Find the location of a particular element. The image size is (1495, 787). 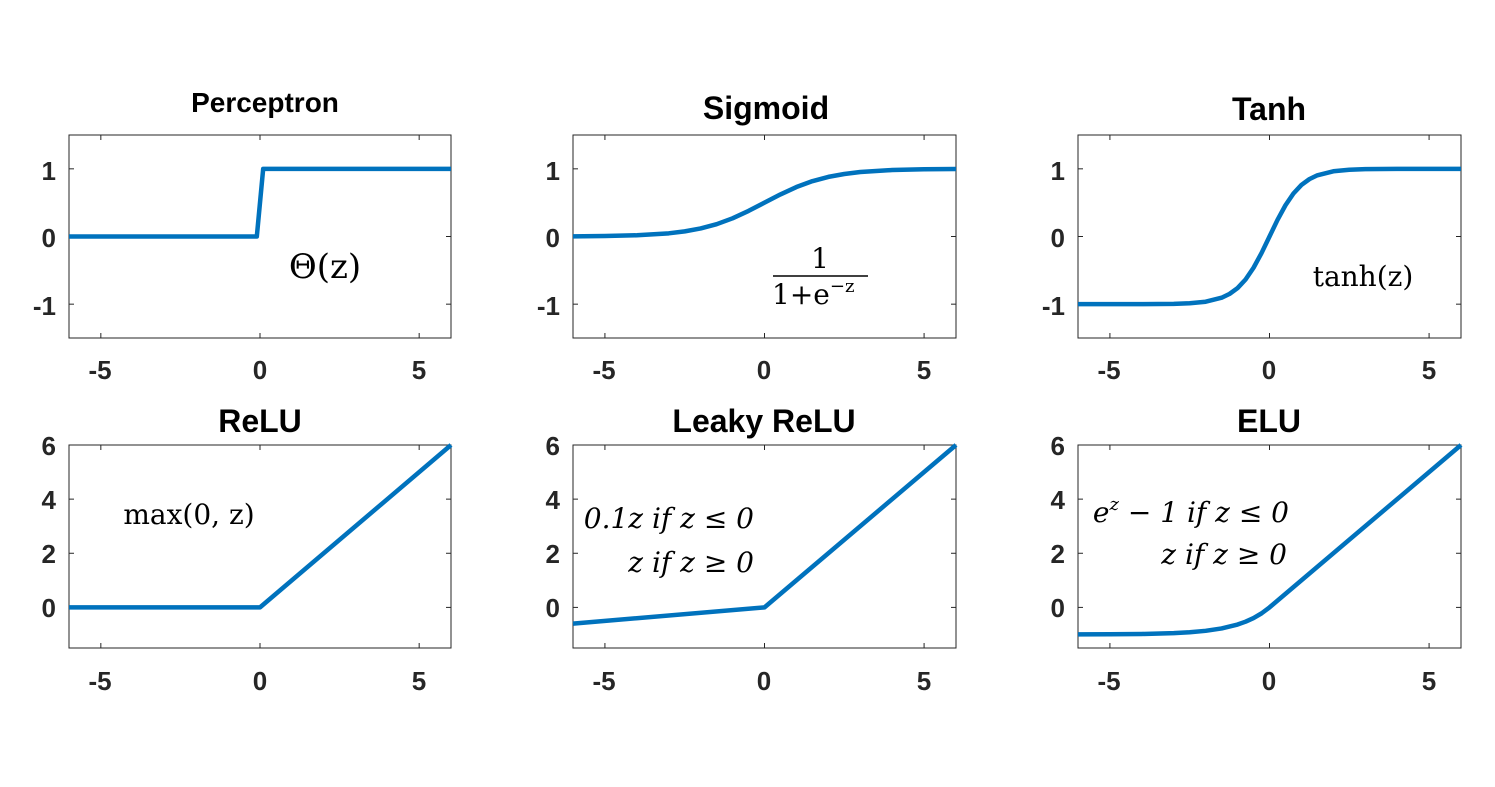

plot-area is located at coordinates (260, 546).